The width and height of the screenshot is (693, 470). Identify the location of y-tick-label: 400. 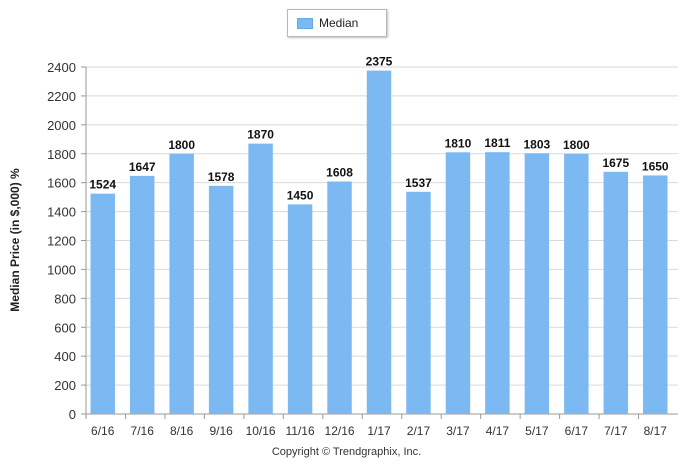
(65, 356).